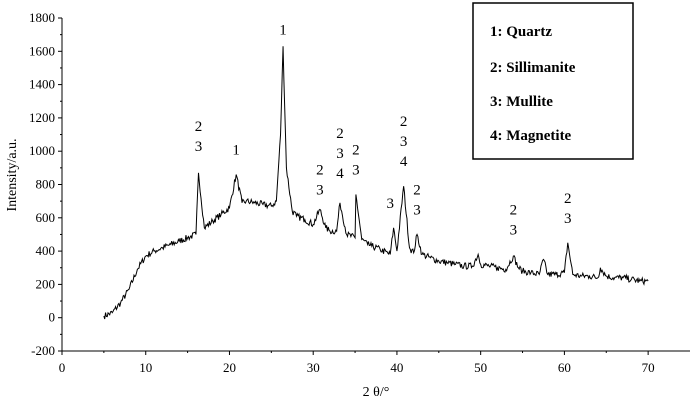 This screenshot has height=404, width=692. I want to click on legend-item-magnetite: 4: Magnetite, so click(531, 136).